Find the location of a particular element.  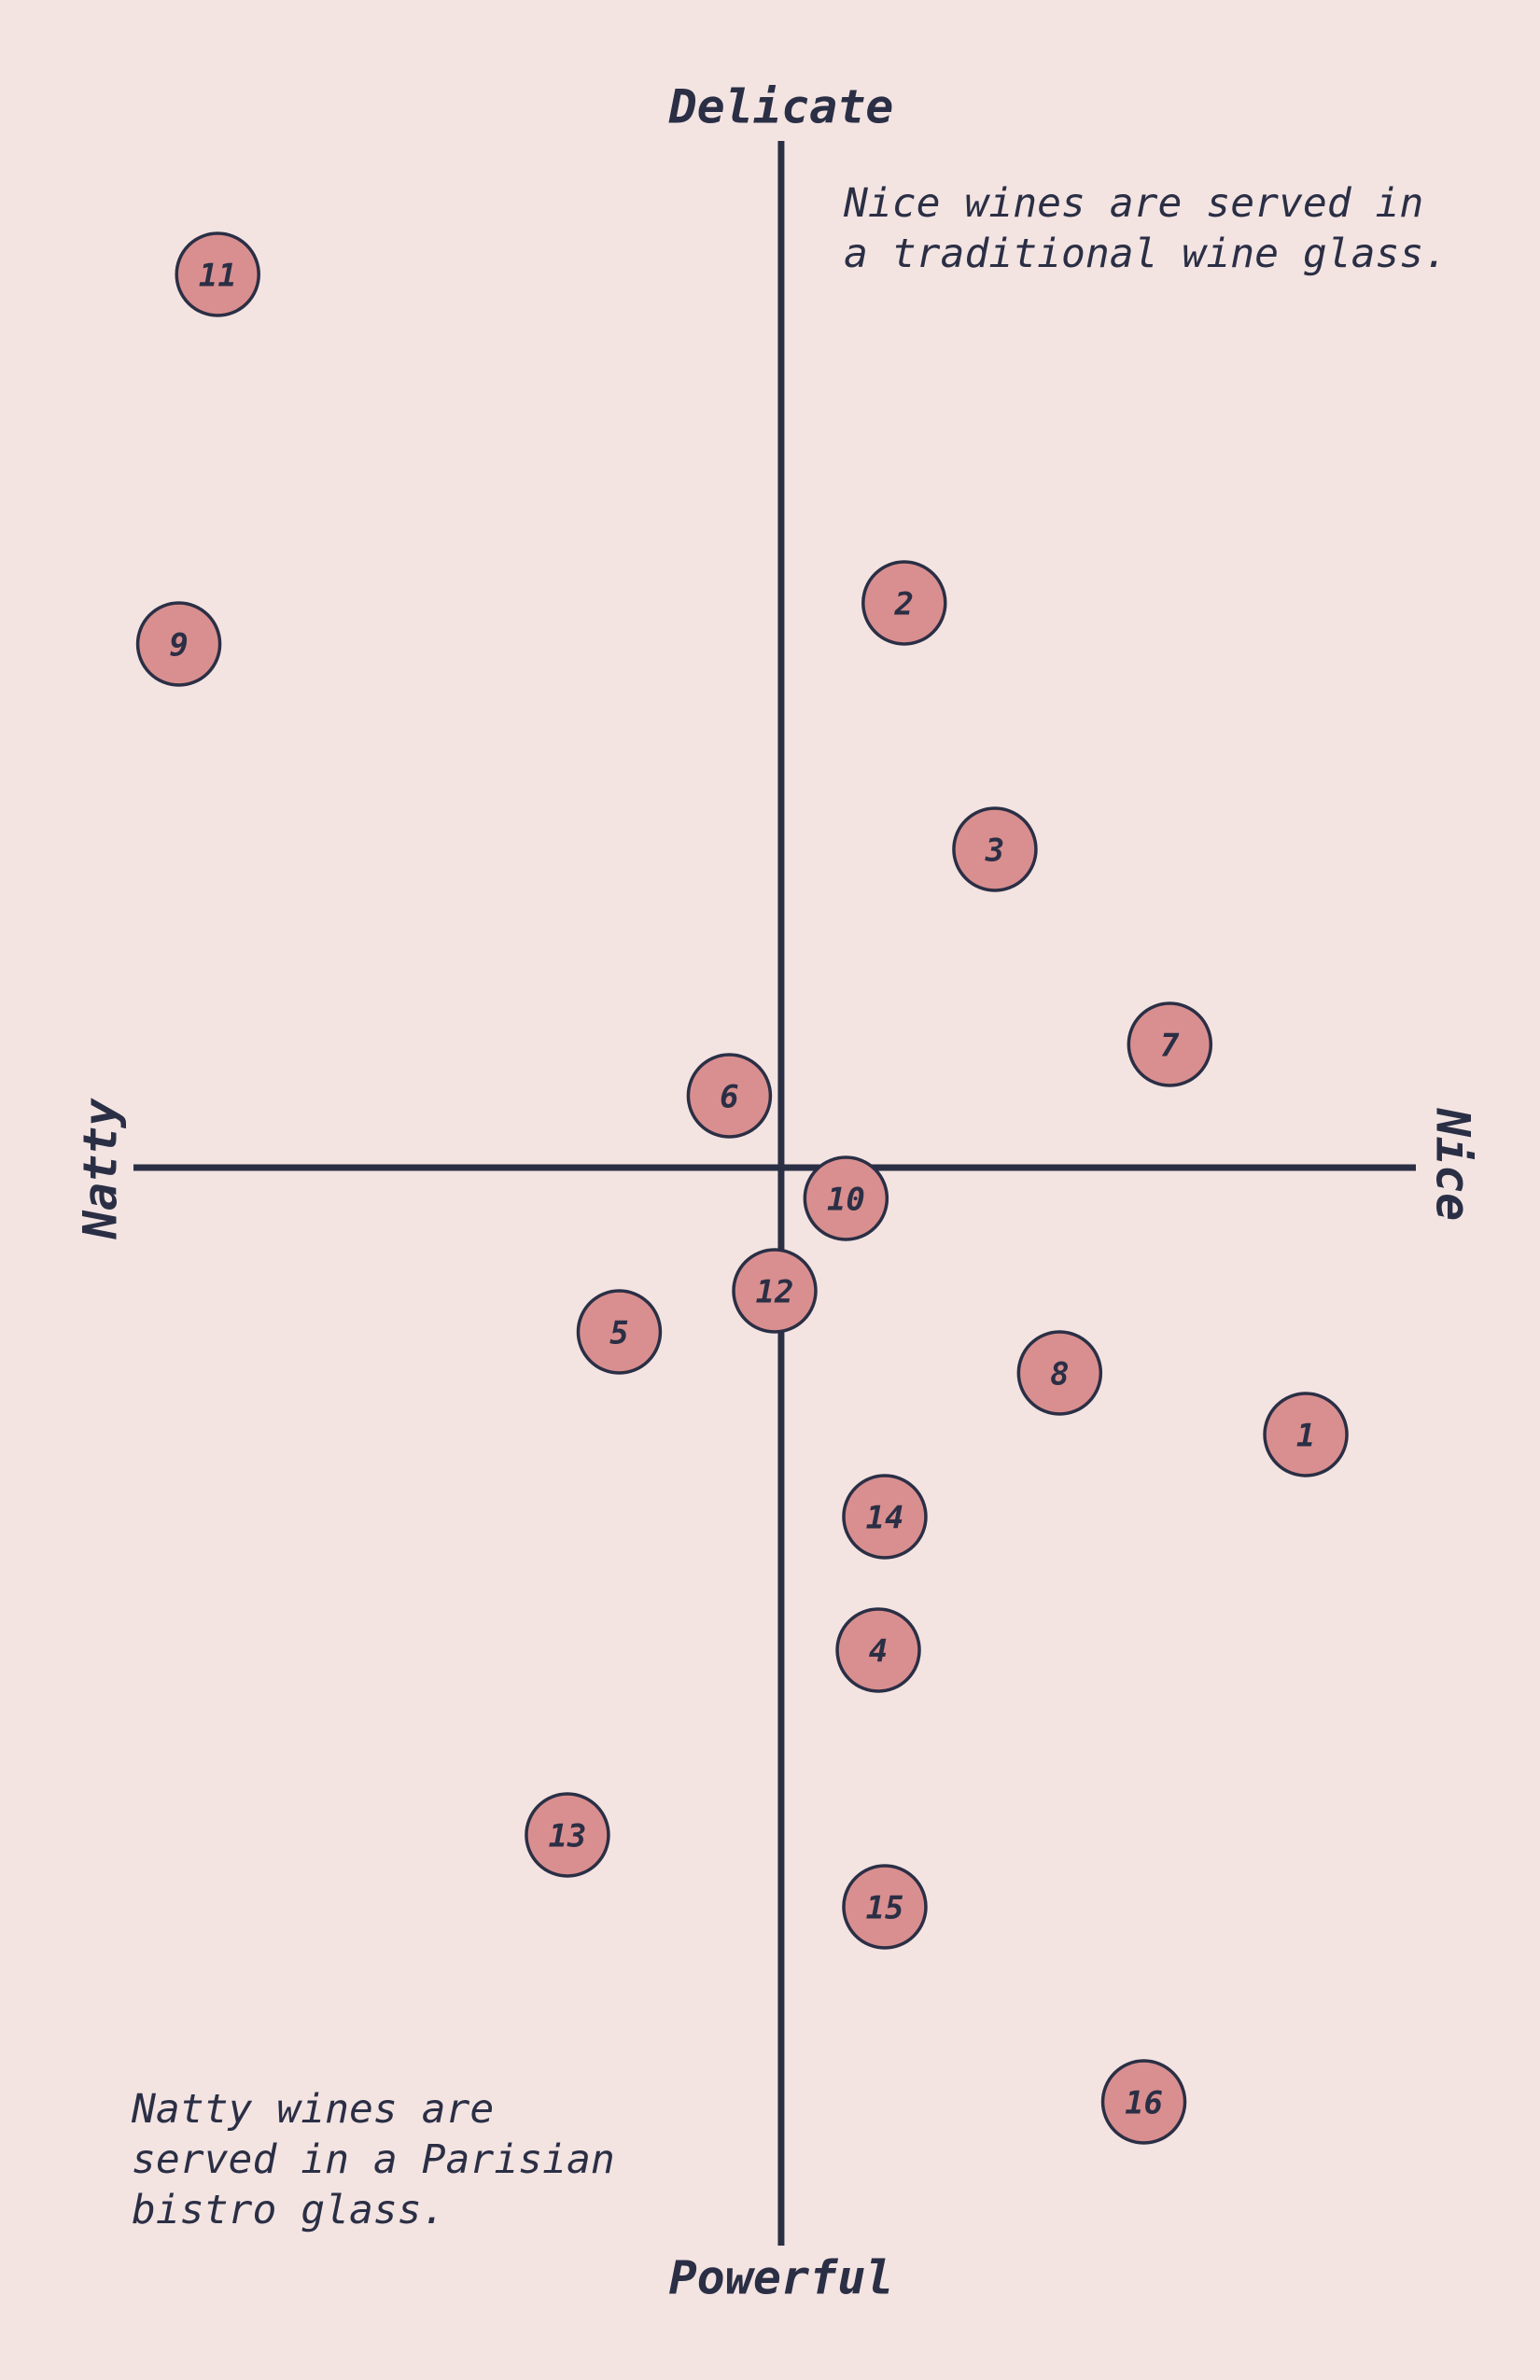

point-label: 5 is located at coordinates (618, 1333).